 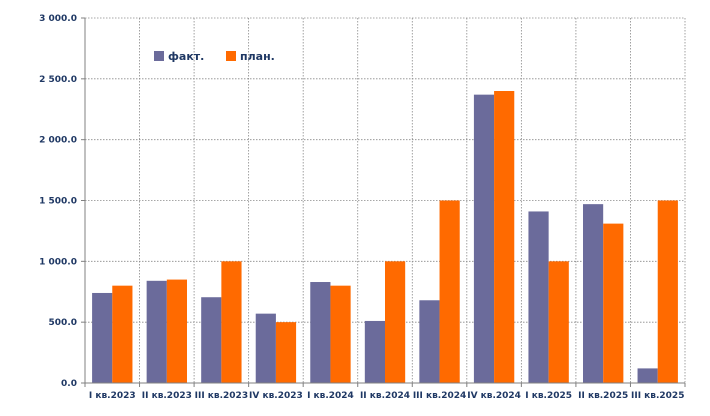 What do you see at coordinates (330, 396) in the screenshot?
I see `x-tick-label: I кв.2024` at bounding box center [330, 396].